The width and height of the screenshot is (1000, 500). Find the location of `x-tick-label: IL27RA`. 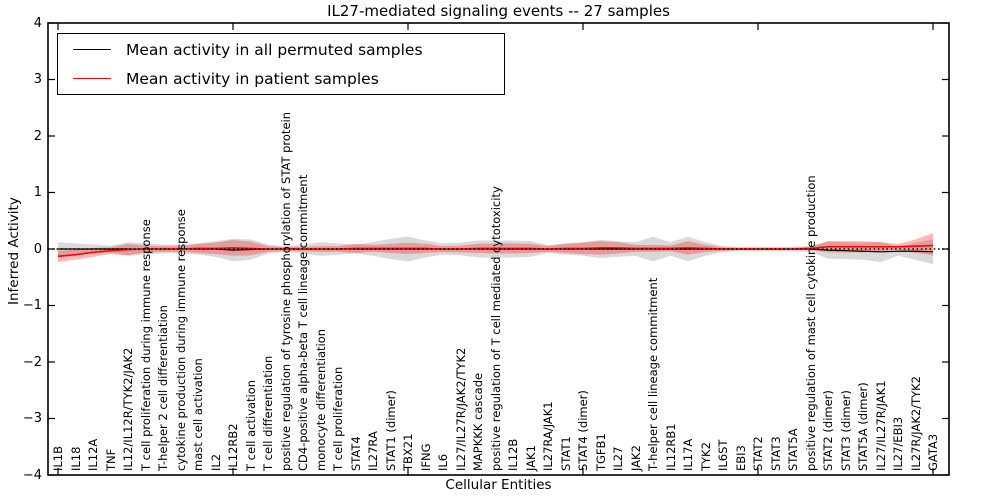

x-tick-label: IL27RA is located at coordinates (373, 451).